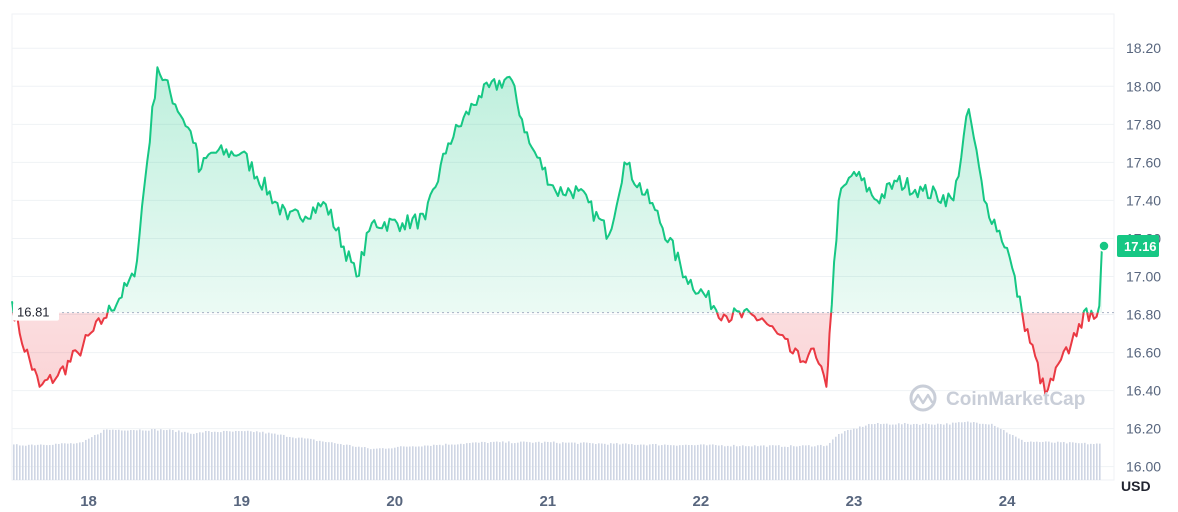 This screenshot has width=1178, height=512. I want to click on watermark: CoinMarketCap, so click(997, 398).